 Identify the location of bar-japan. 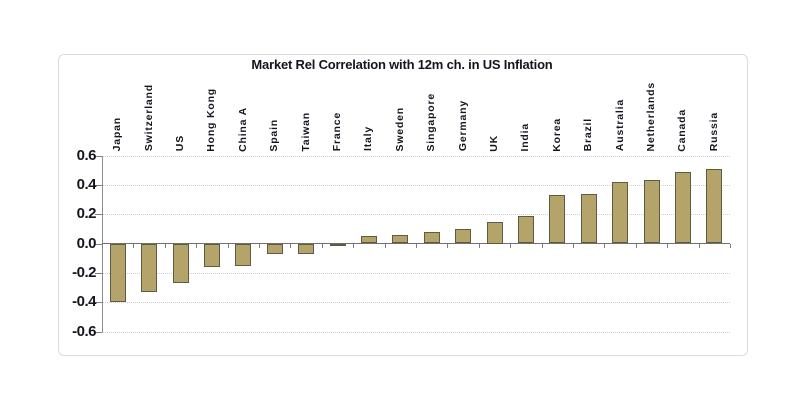
(117, 273).